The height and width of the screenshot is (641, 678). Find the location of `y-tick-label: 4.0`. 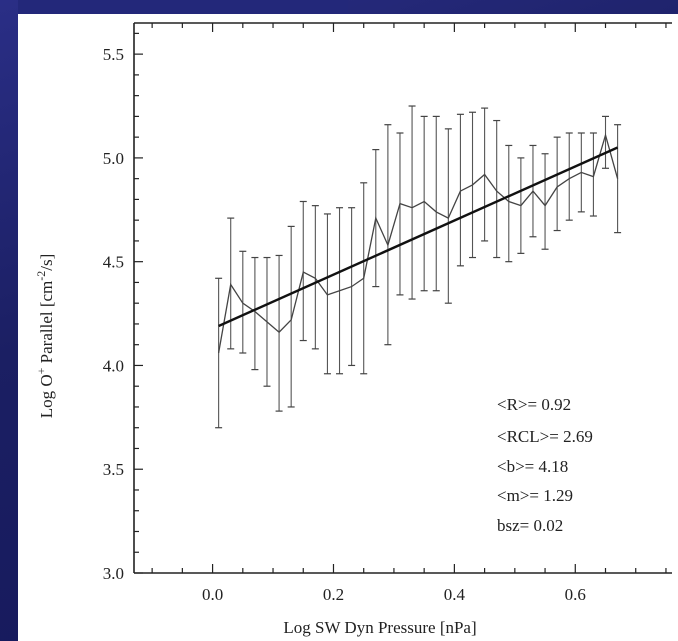

y-tick-label: 4.0 is located at coordinates (113, 365).